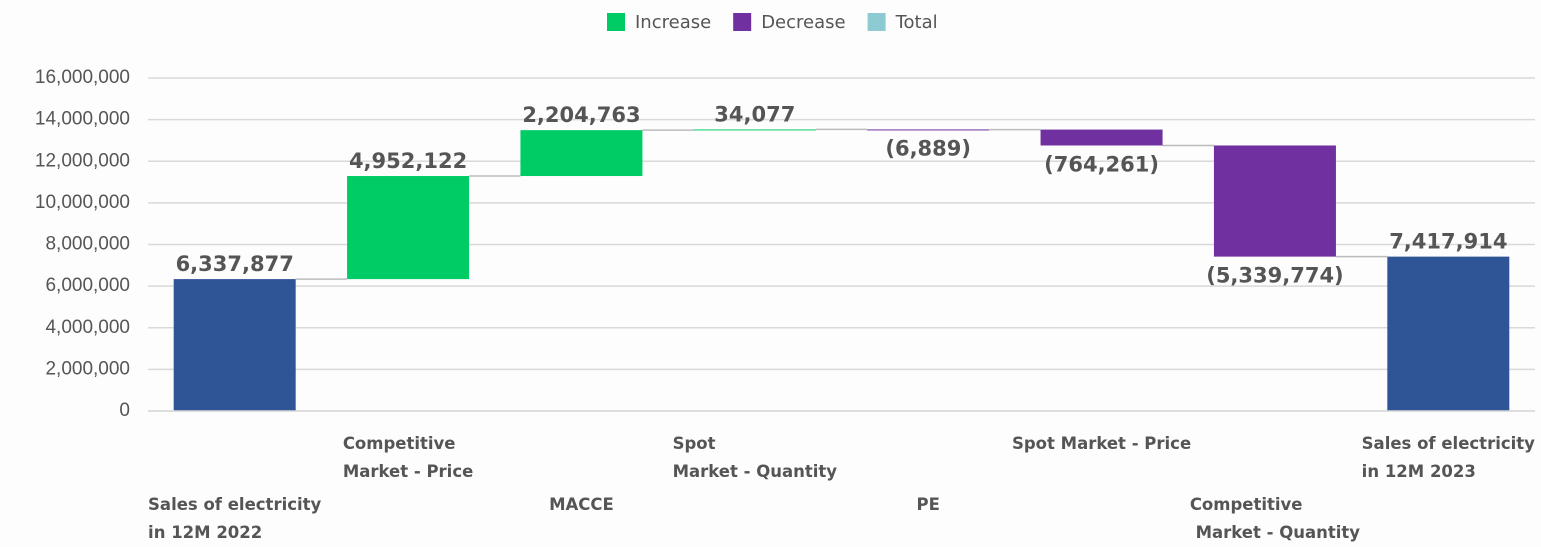 The height and width of the screenshot is (547, 1541). What do you see at coordinates (87, 368) in the screenshot?
I see `y-tick-label: 2,000,000` at bounding box center [87, 368].